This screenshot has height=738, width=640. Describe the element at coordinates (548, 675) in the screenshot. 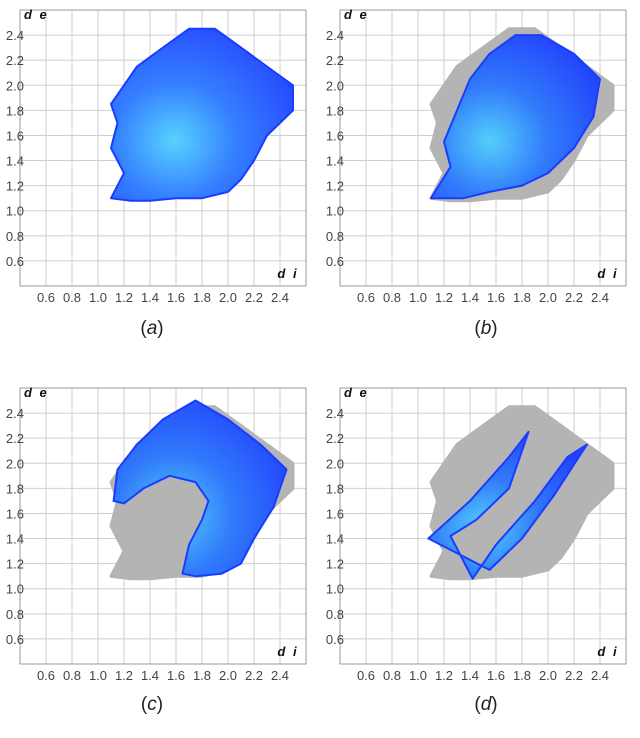

I see `x-tick-label-d-7: 2.0` at that location.